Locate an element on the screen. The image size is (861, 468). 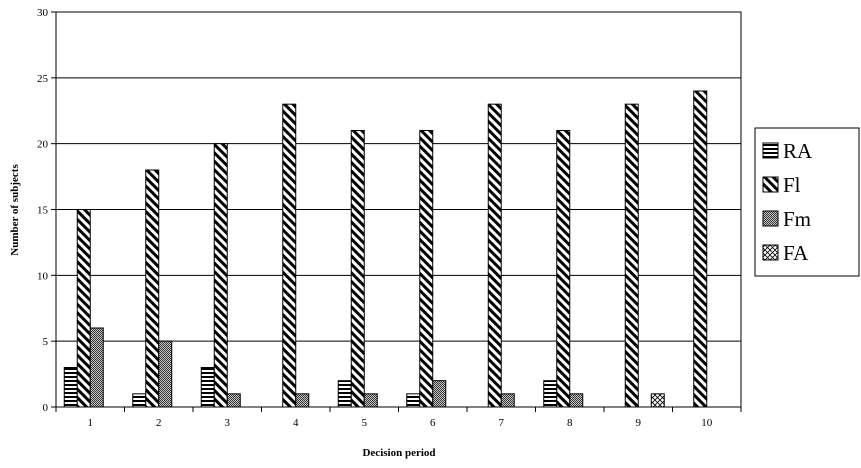
y-axis-title: Number of subjects is located at coordinates (15, 210).